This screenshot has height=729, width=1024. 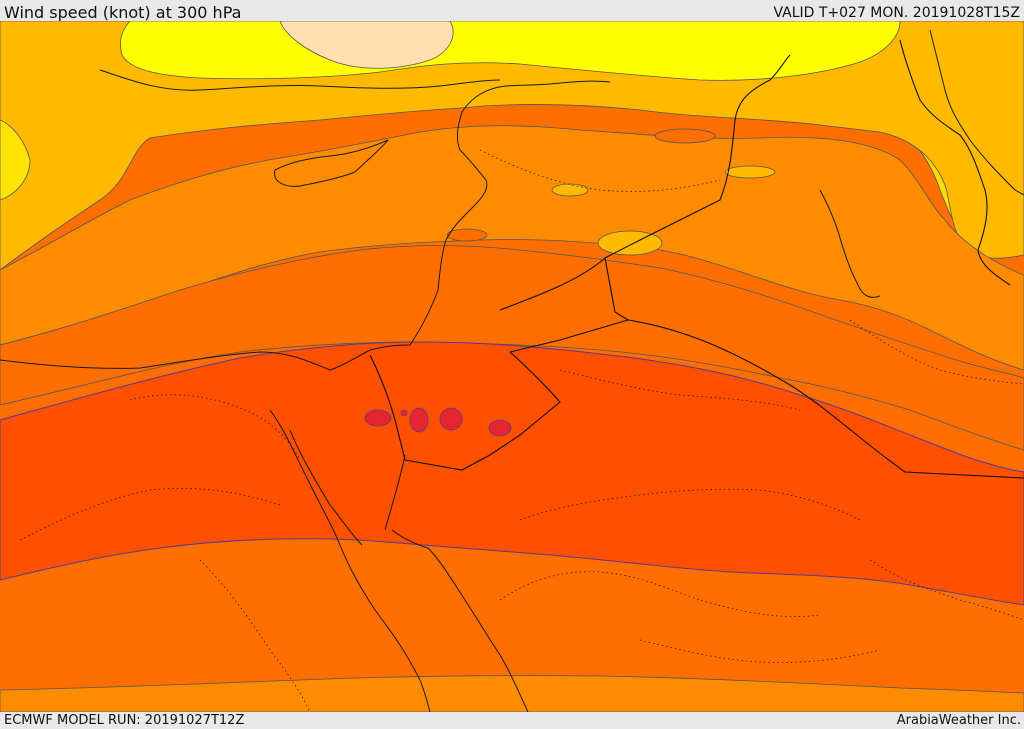 What do you see at coordinates (366, 45) in the screenshot?
I see `band-lightest` at bounding box center [366, 45].